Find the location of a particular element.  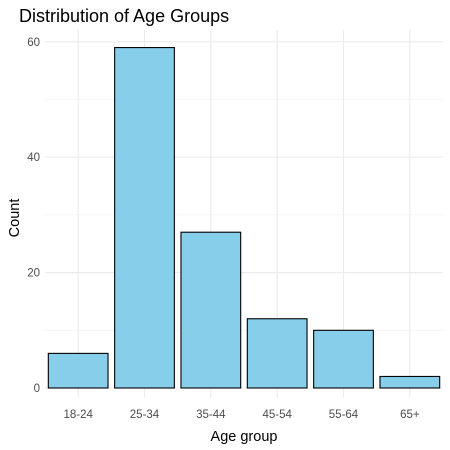

x-tick-label: 25-34 is located at coordinates (145, 415).